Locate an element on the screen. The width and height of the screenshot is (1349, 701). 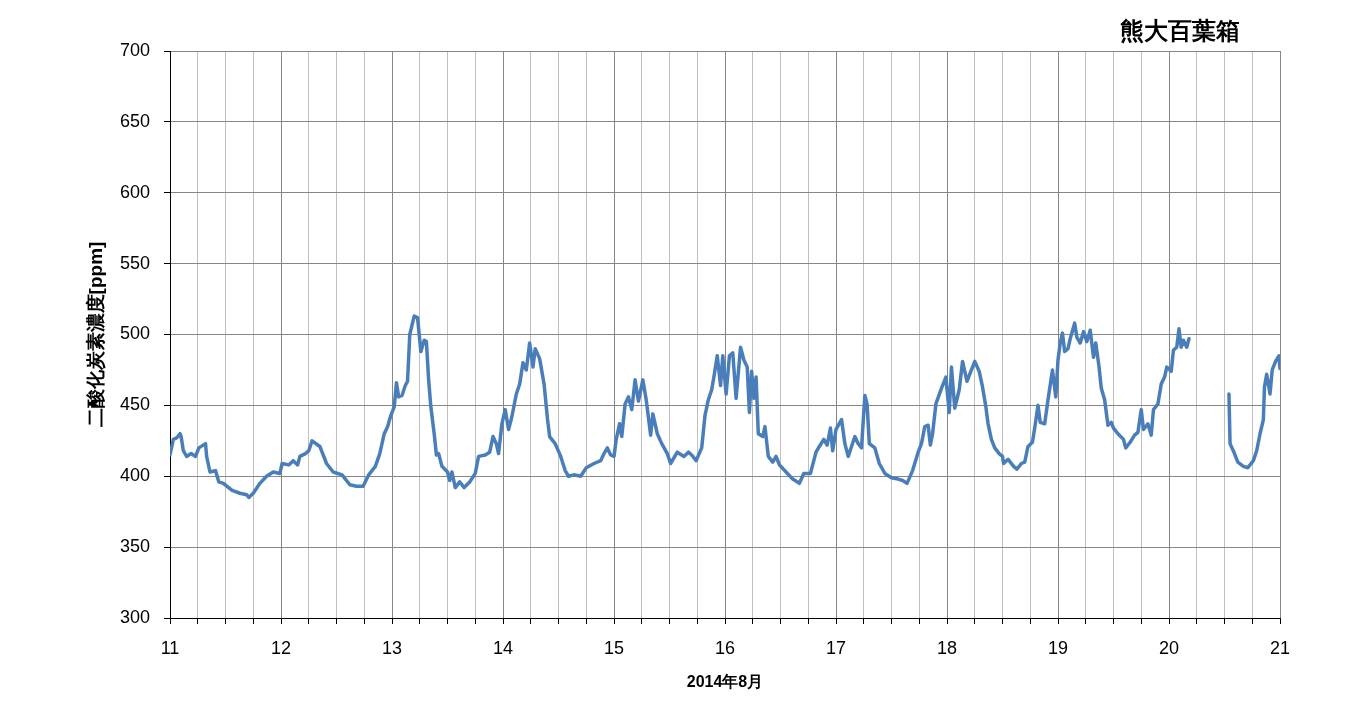
y-tick-label: 650 is located at coordinates (134, 120).